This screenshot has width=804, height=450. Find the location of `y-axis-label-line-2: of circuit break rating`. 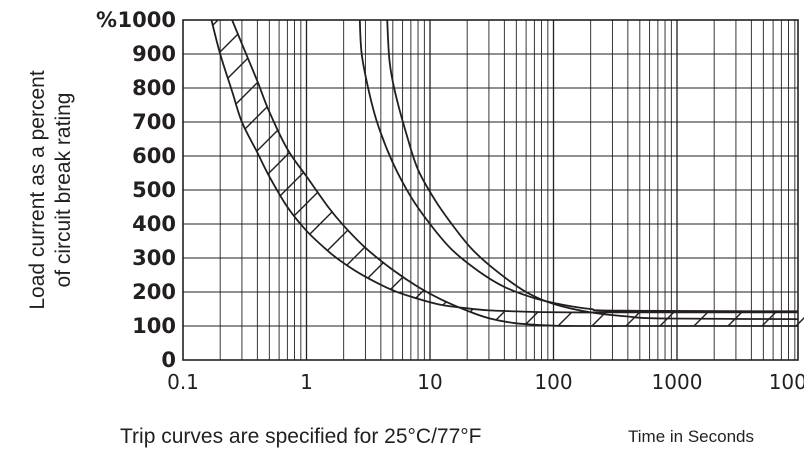

y-axis-label-line-2: of circuit break rating is located at coordinates (63, 190).